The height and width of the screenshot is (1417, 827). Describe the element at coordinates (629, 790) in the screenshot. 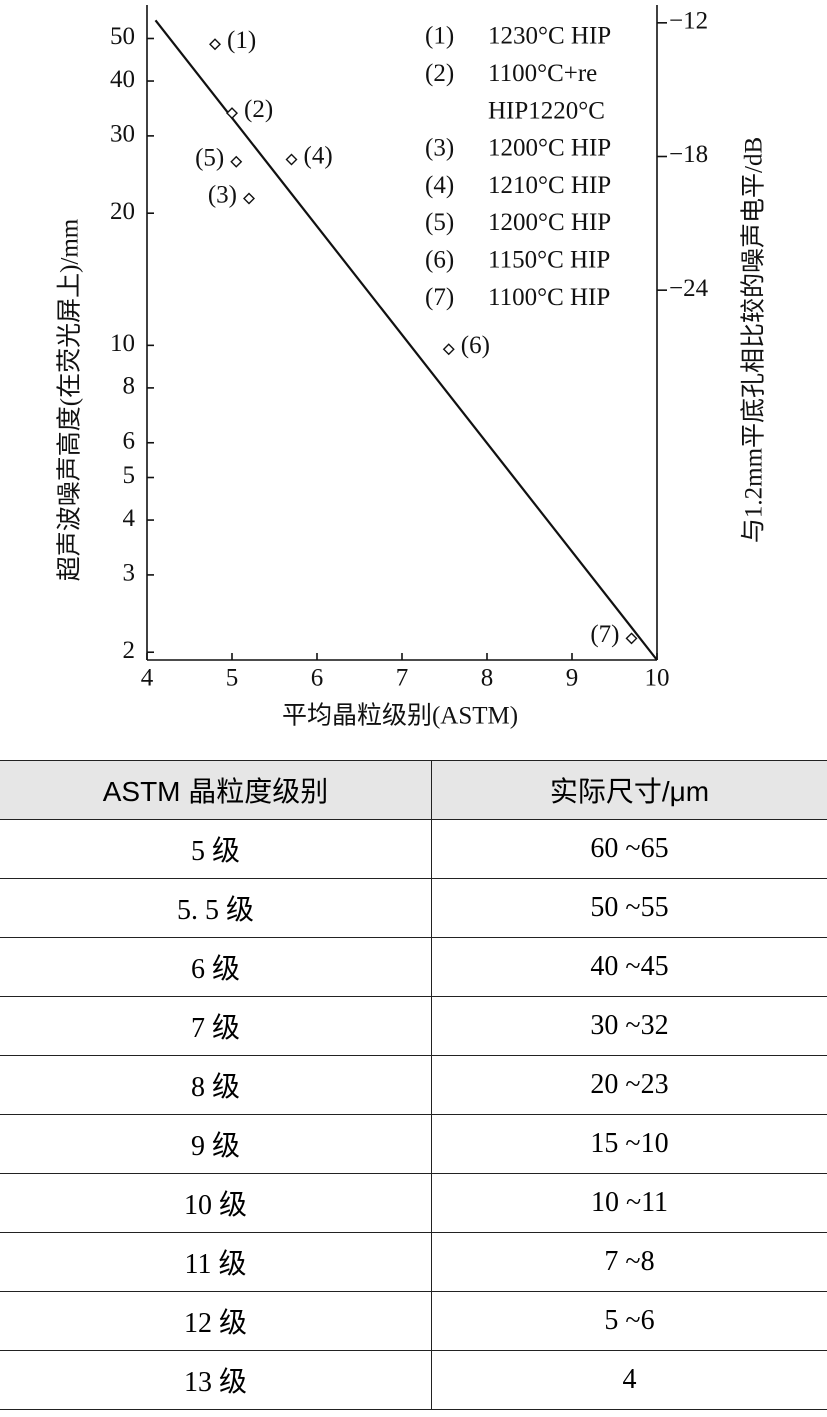

I see `header-cell: 实际尺寸/μm` at that location.